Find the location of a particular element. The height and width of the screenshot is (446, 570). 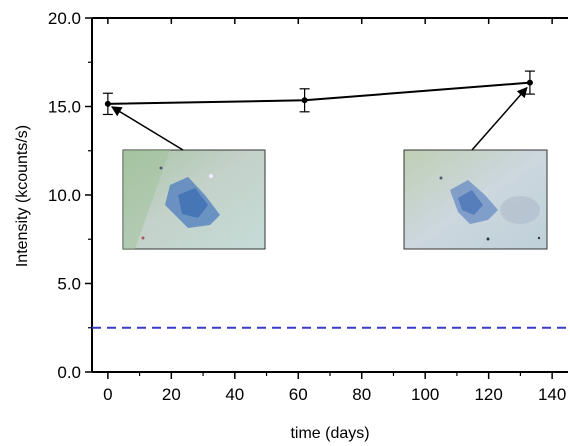

y-tick-label: 0.0 is located at coordinates (69, 372).